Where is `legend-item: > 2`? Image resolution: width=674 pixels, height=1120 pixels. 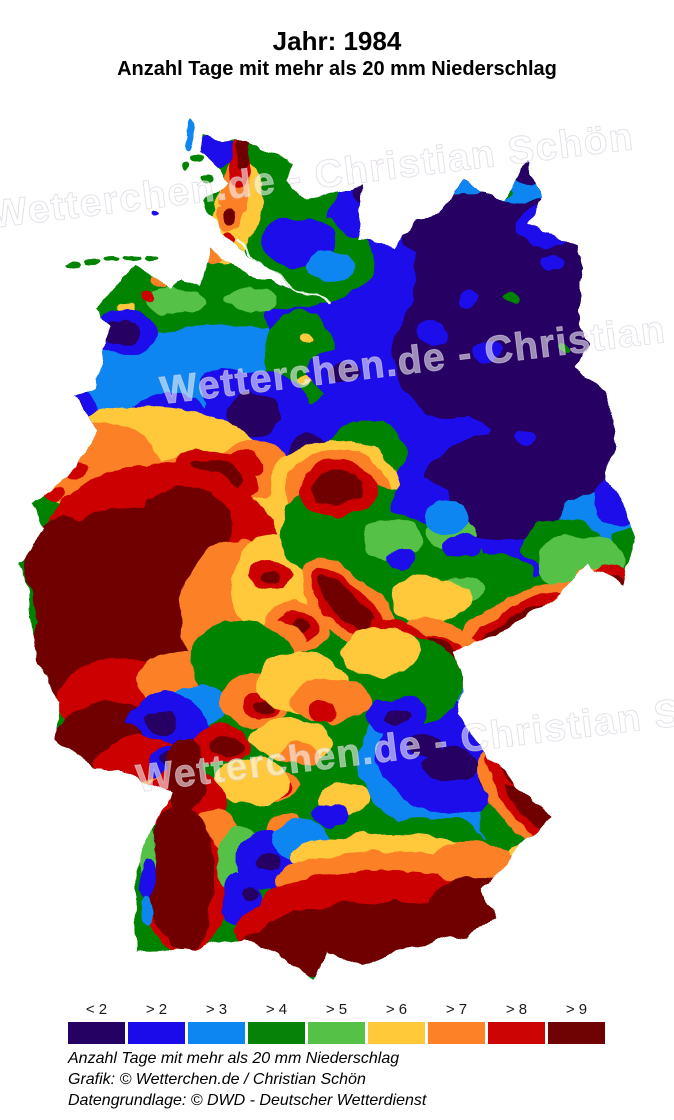 legend-item: > 2 is located at coordinates (156, 1022).